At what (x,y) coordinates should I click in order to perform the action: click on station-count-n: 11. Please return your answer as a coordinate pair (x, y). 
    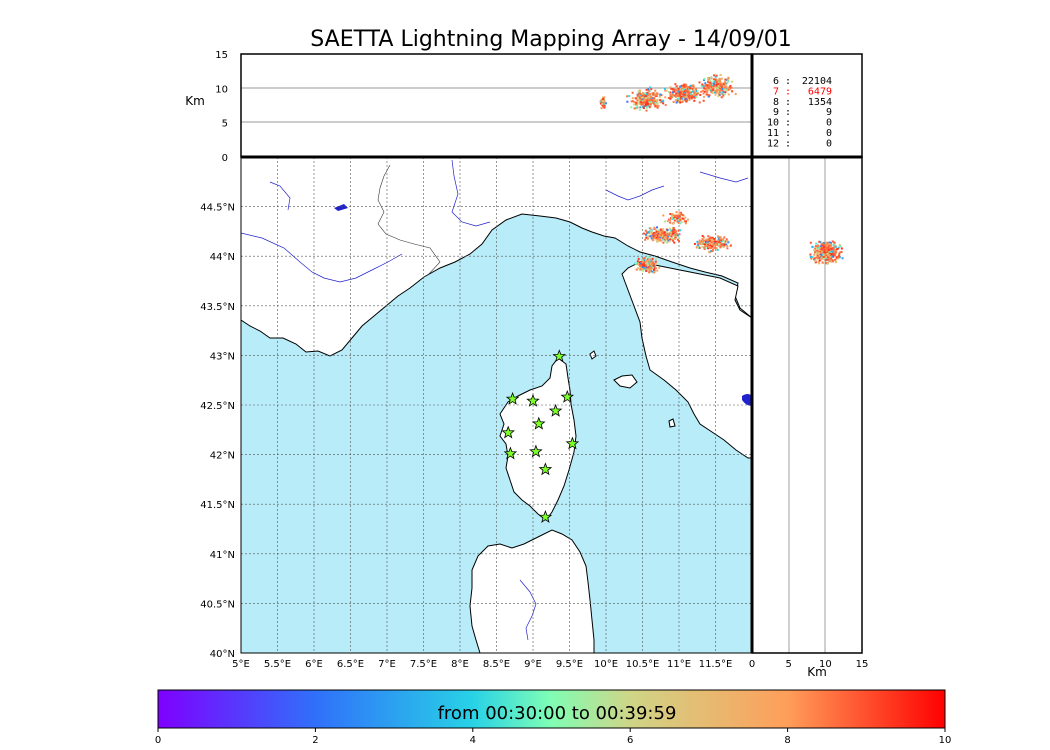
    Looking at the image, I should click on (773, 133).